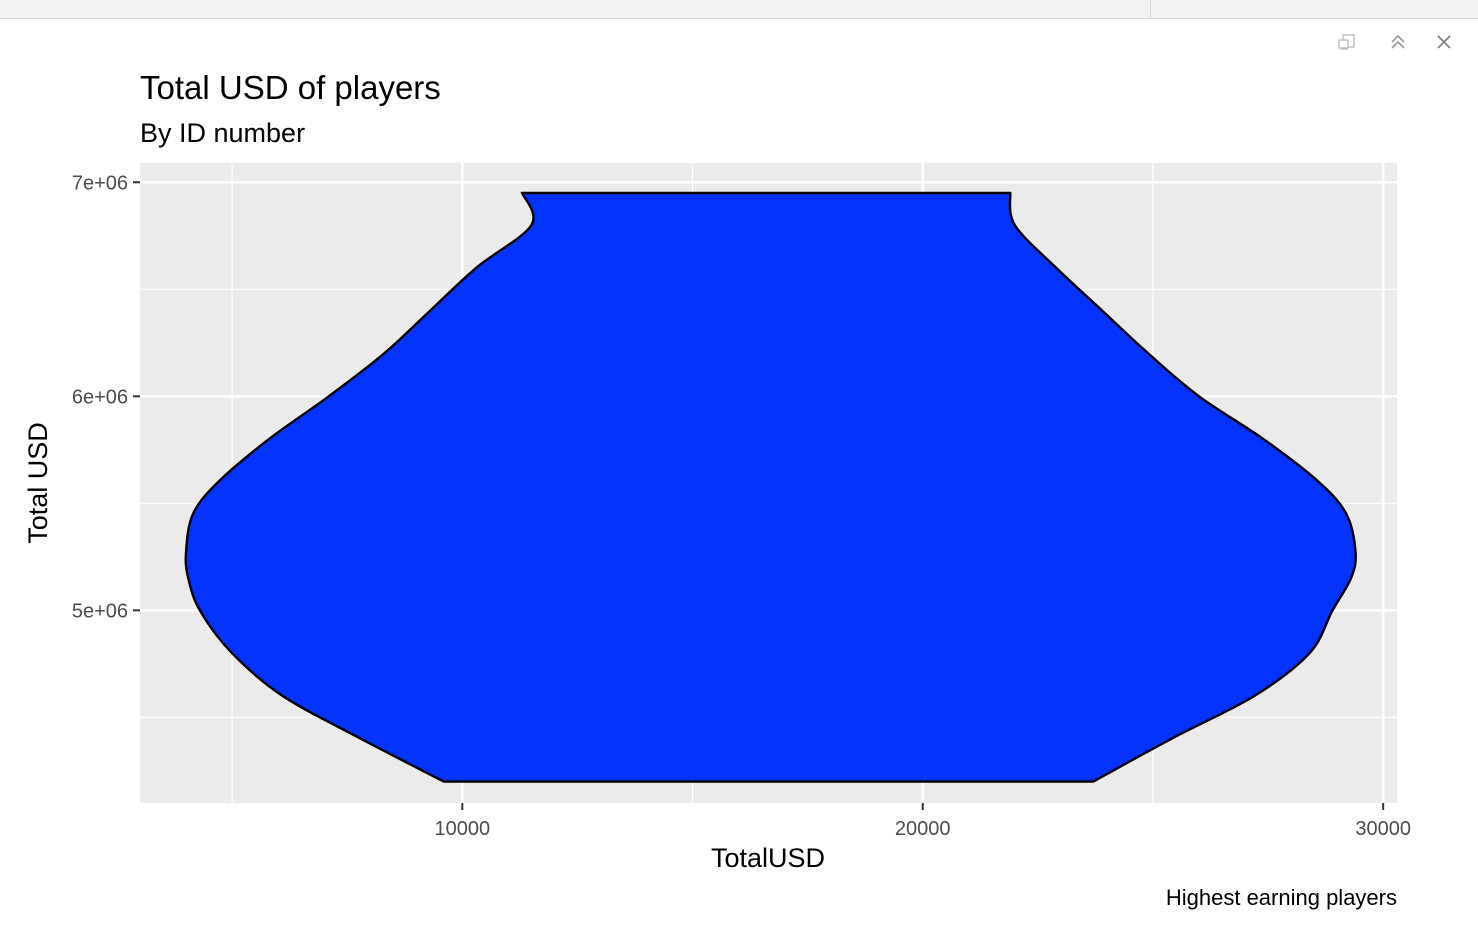 The image size is (1478, 940). Describe the element at coordinates (1281, 897) in the screenshot. I see `chart-caption: Highest earning players` at that location.